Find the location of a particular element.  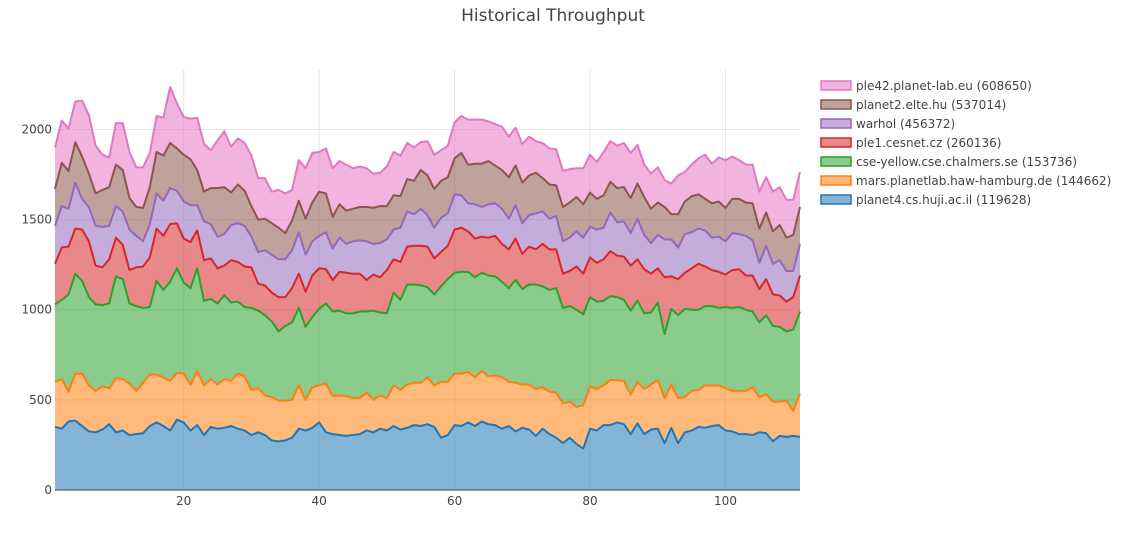

legend-item: planet2.elte.hu (537014) is located at coordinates (913, 105).